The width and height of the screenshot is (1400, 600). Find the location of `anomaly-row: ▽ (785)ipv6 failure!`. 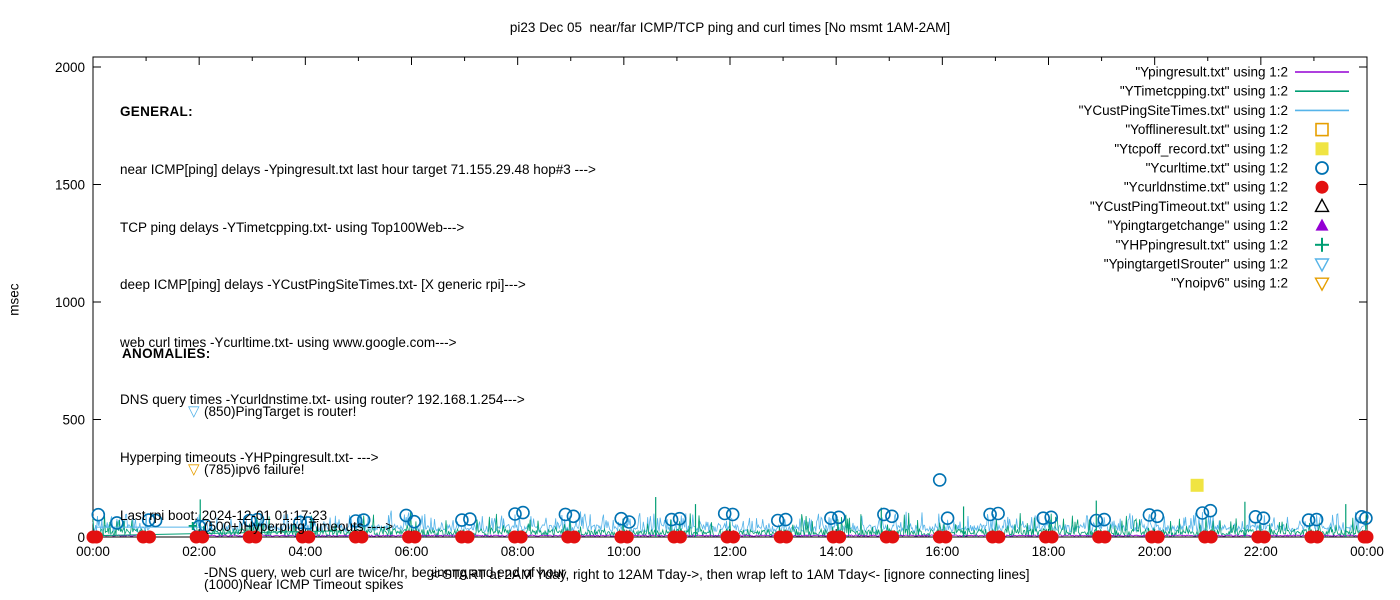

anomaly-row: ▽ (785)ipv6 failure! is located at coordinates (262, 469).